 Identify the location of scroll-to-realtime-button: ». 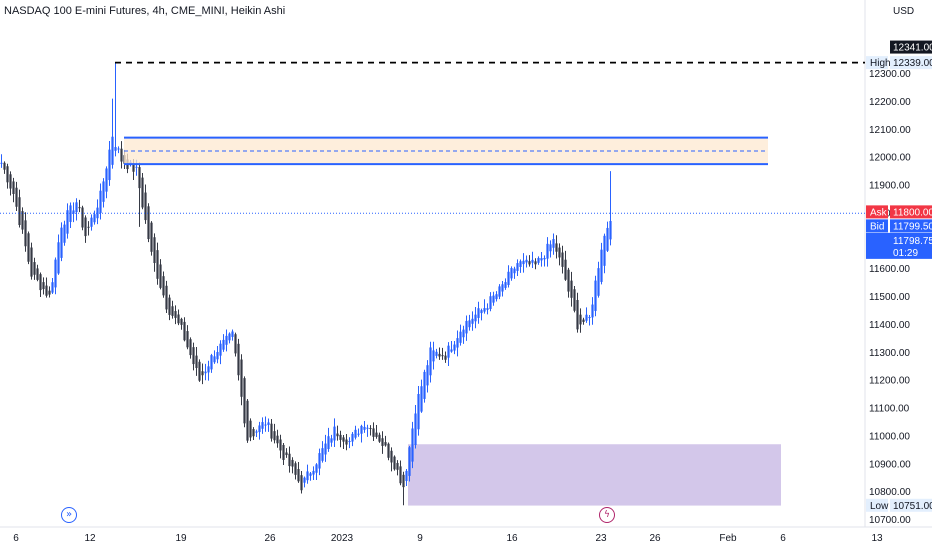
(69, 515).